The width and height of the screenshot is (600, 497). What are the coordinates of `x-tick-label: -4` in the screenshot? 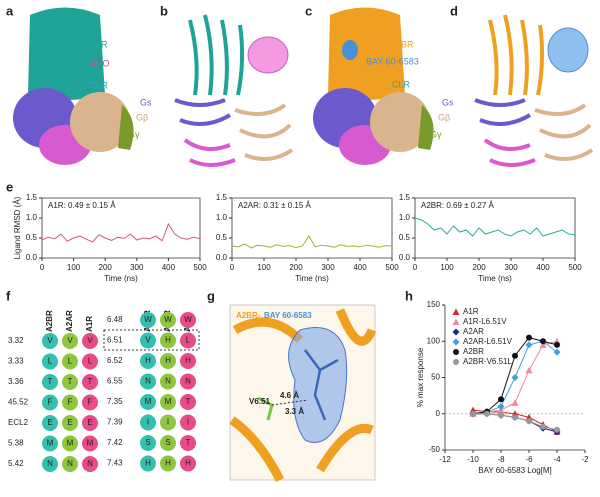 It's located at (557, 459).